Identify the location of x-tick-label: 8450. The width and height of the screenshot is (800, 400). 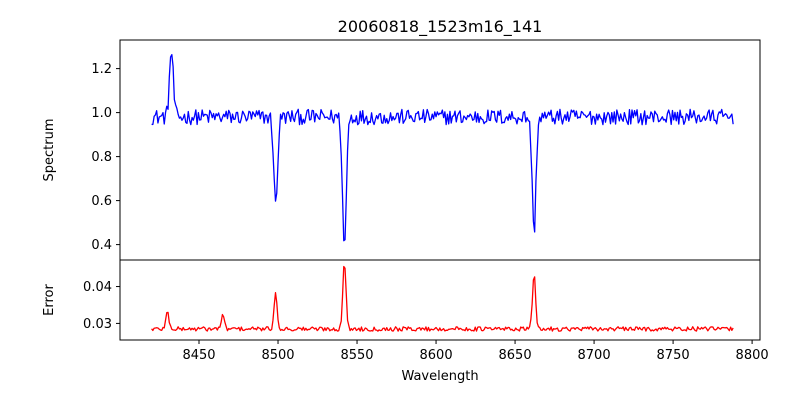
(198, 355).